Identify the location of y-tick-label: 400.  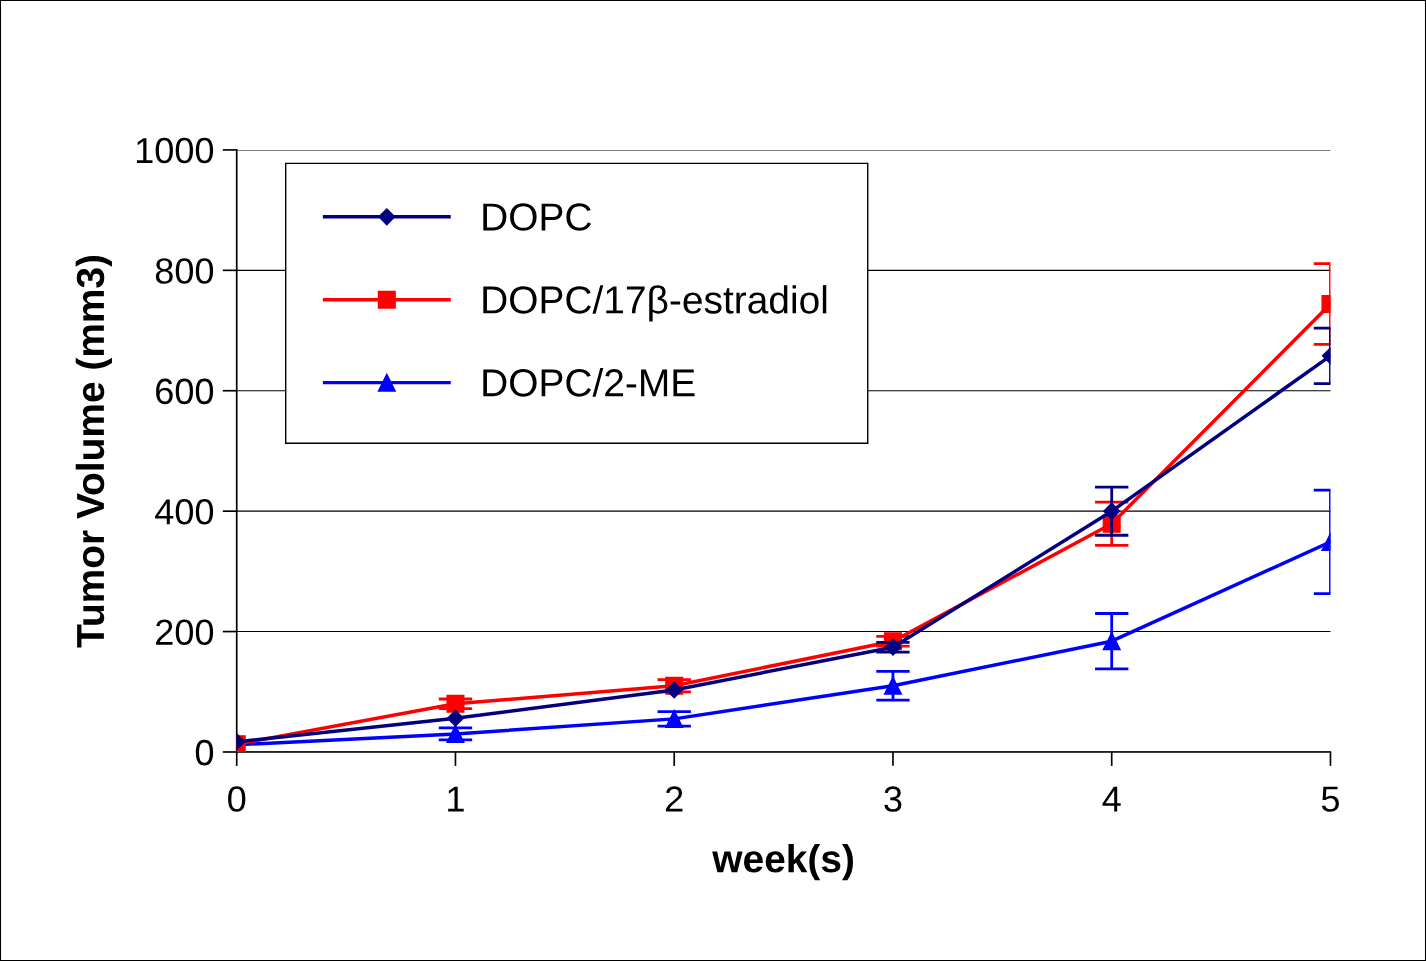
(184, 512).